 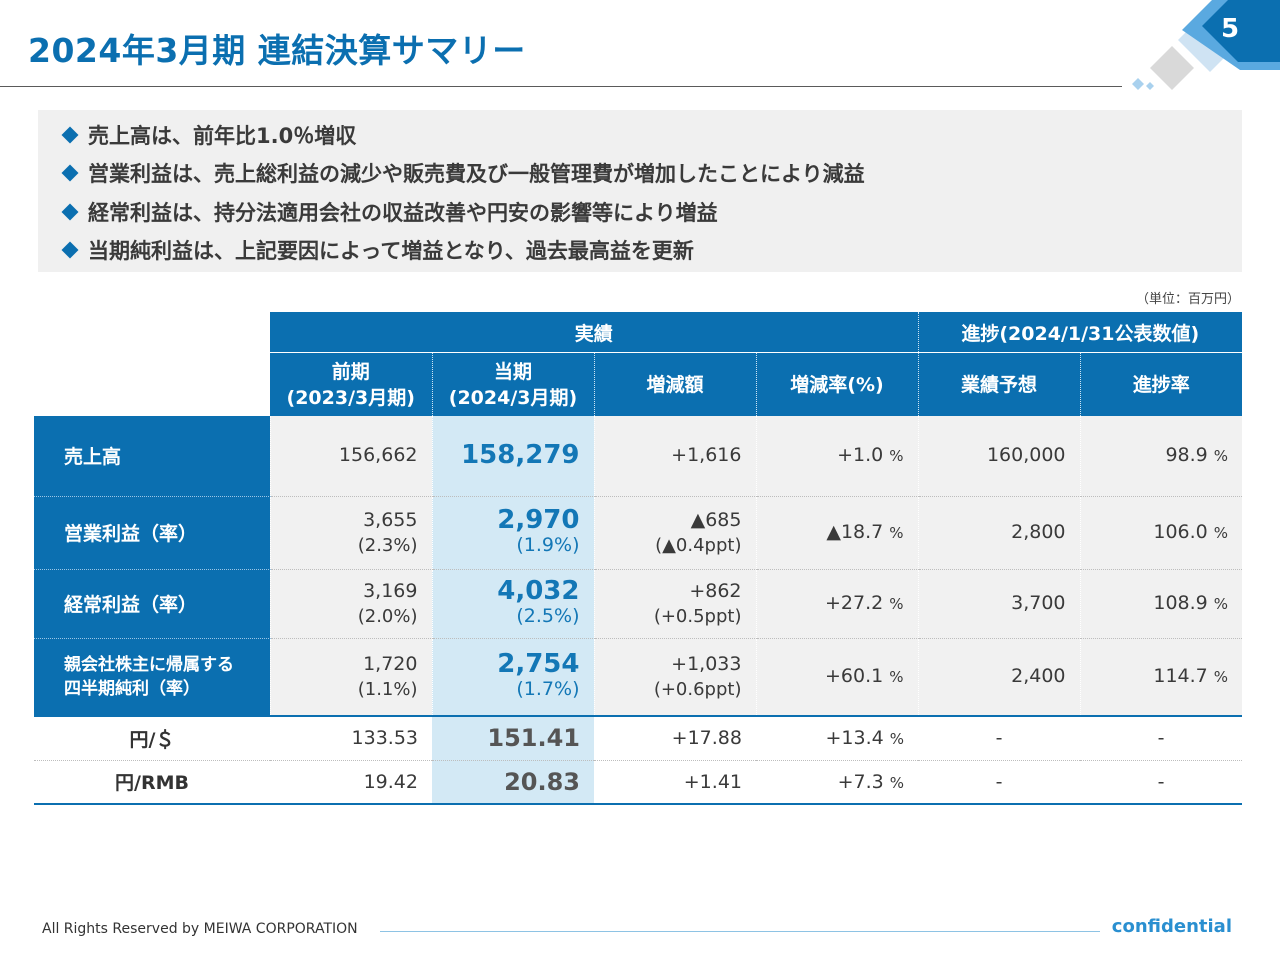 I want to click on fx-prev: 133.53, so click(x=351, y=738).